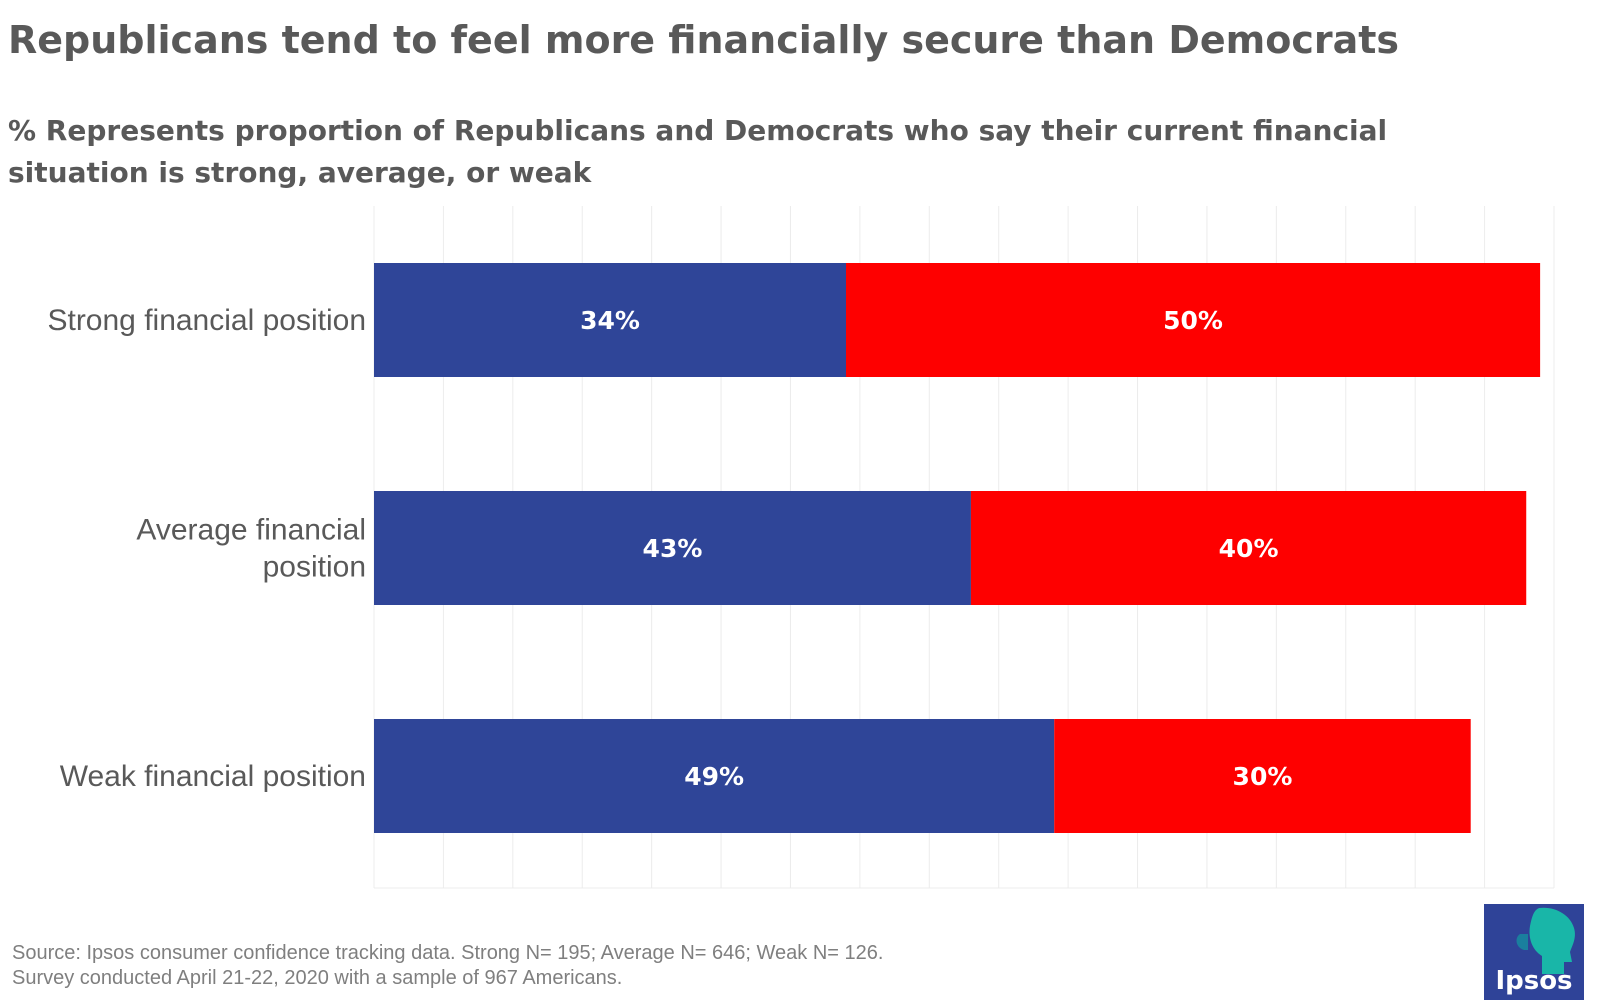  I want to click on category-label: Strong financial position, so click(206, 320).